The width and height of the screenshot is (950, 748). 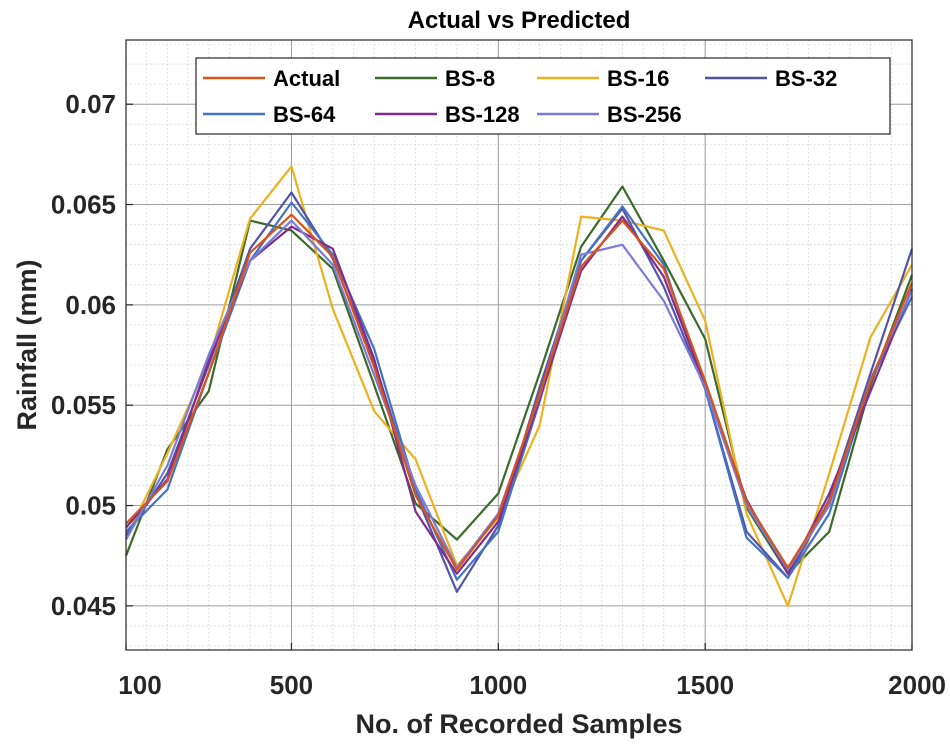 What do you see at coordinates (520, 96) in the screenshot?
I see `legend-items: Actual BS-8 BS-16 BS-32 BS-64 BS-128 BS-256` at bounding box center [520, 96].